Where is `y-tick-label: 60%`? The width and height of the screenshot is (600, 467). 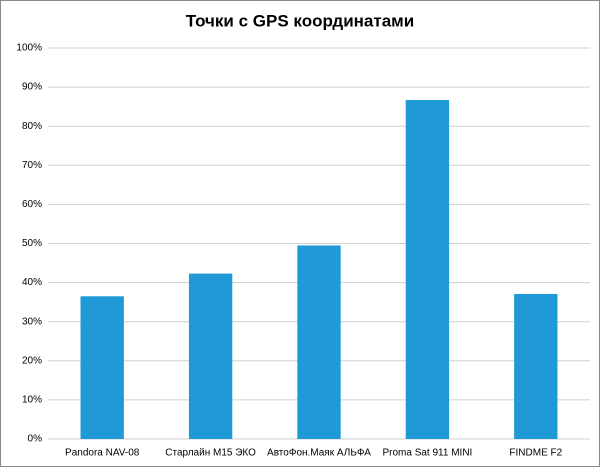
y-tick-label: 60% is located at coordinates (32, 204).